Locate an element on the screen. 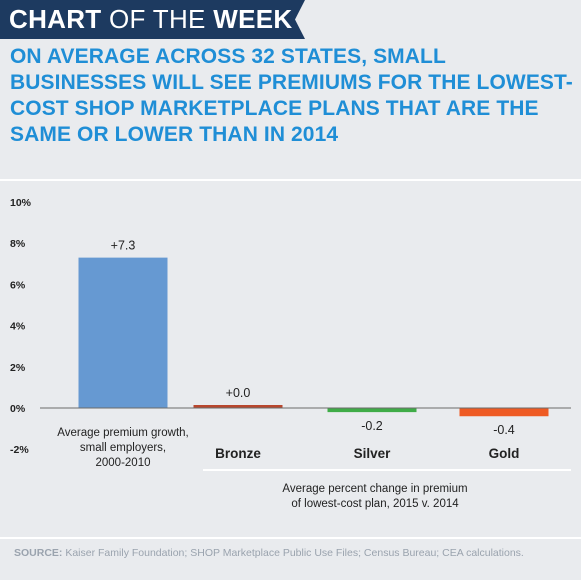 The width and height of the screenshot is (581, 580). y-tick-label: 10% is located at coordinates (21, 203).